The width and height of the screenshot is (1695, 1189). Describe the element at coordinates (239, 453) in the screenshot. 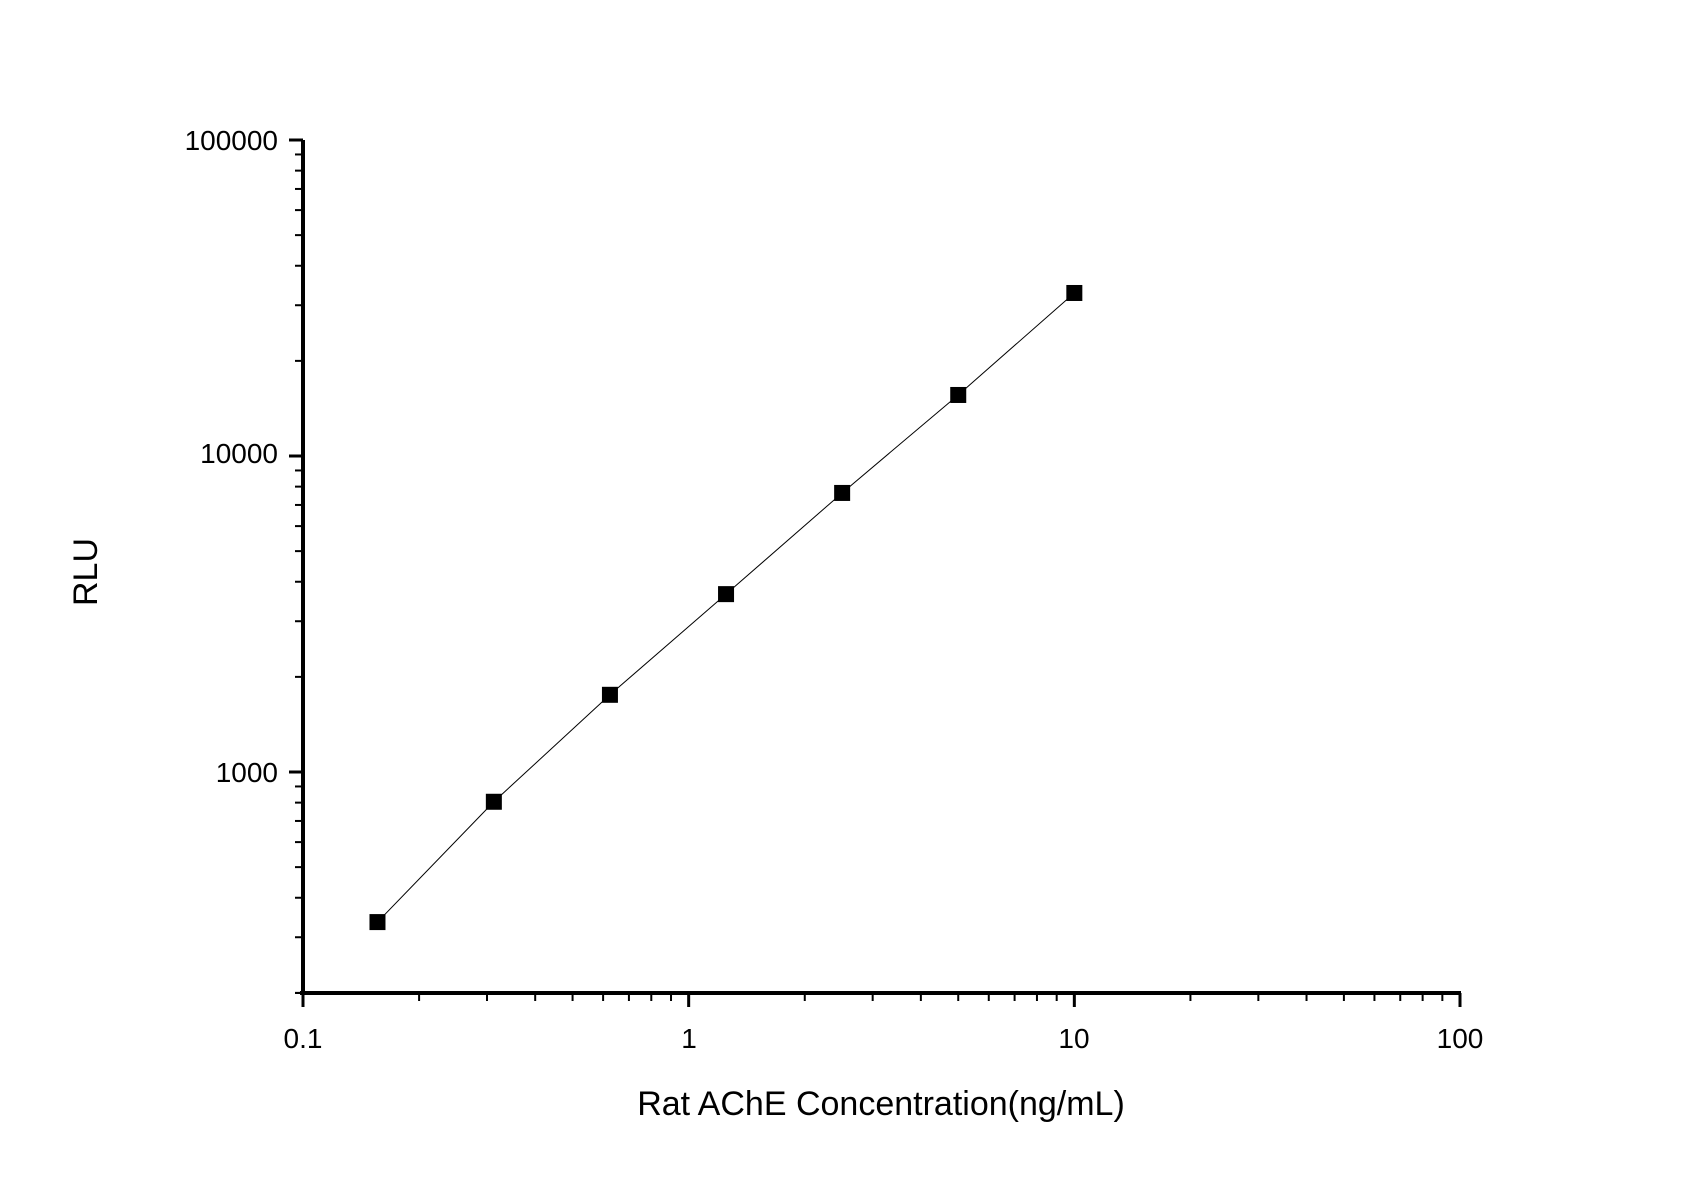

I see `y-tick-label: 10000` at that location.